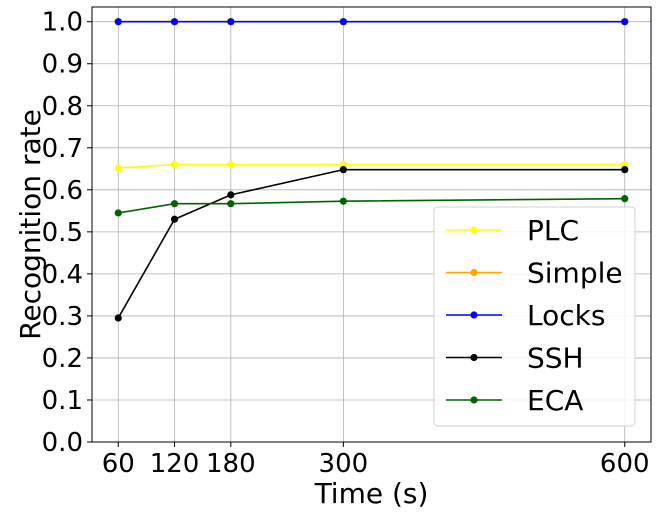 The width and height of the screenshot is (659, 516). What do you see at coordinates (344, 464) in the screenshot?
I see `x-tick-label: 300` at bounding box center [344, 464].